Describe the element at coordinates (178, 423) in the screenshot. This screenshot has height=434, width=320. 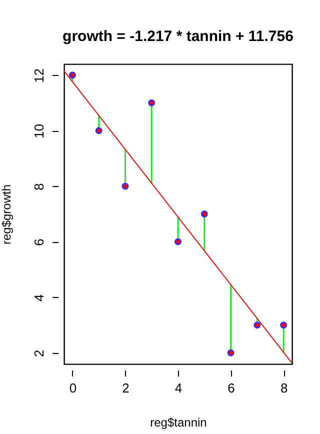
I see `x-axis-title: reg$tannin` at that location.